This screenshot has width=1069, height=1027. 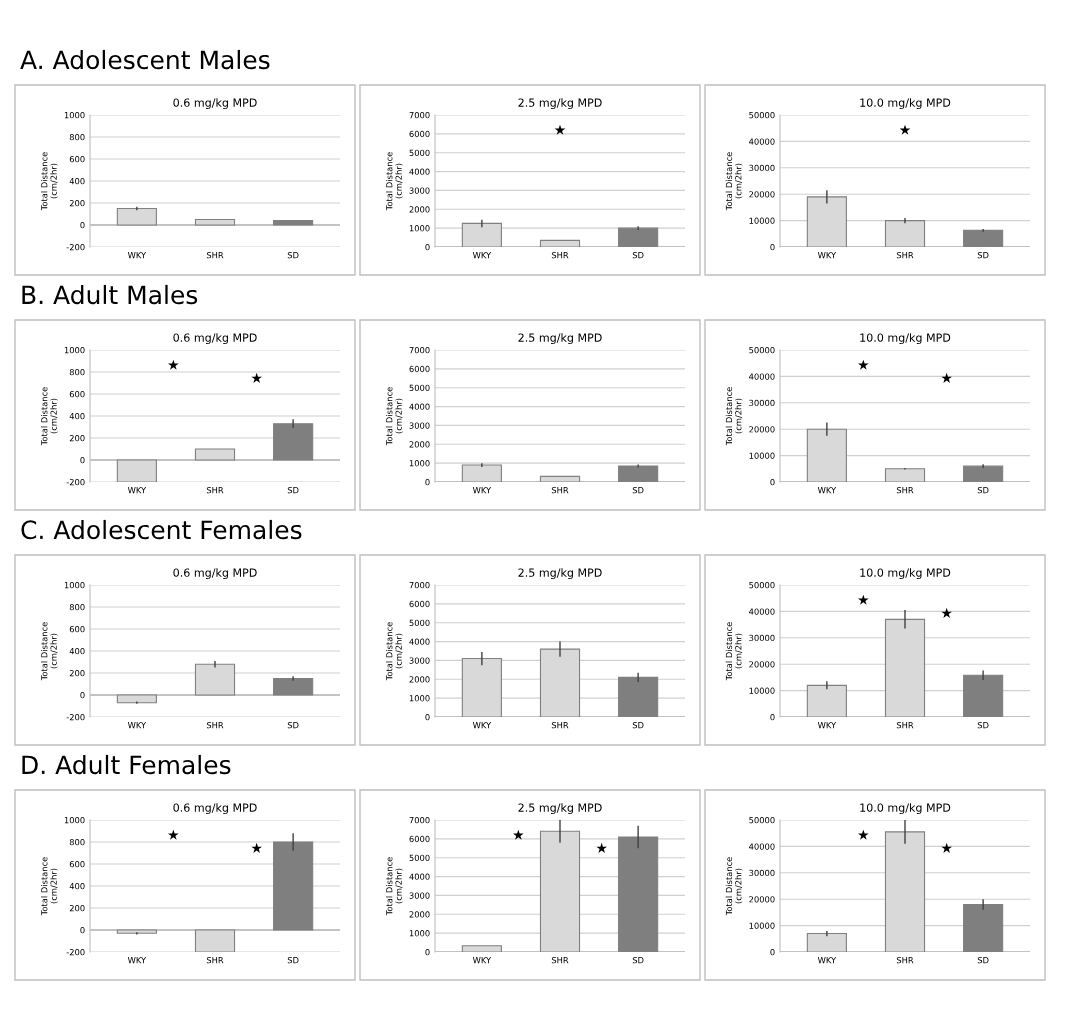 I want to click on chart-title: 2.5 mg/kg MPD, so click(x=560, y=103).